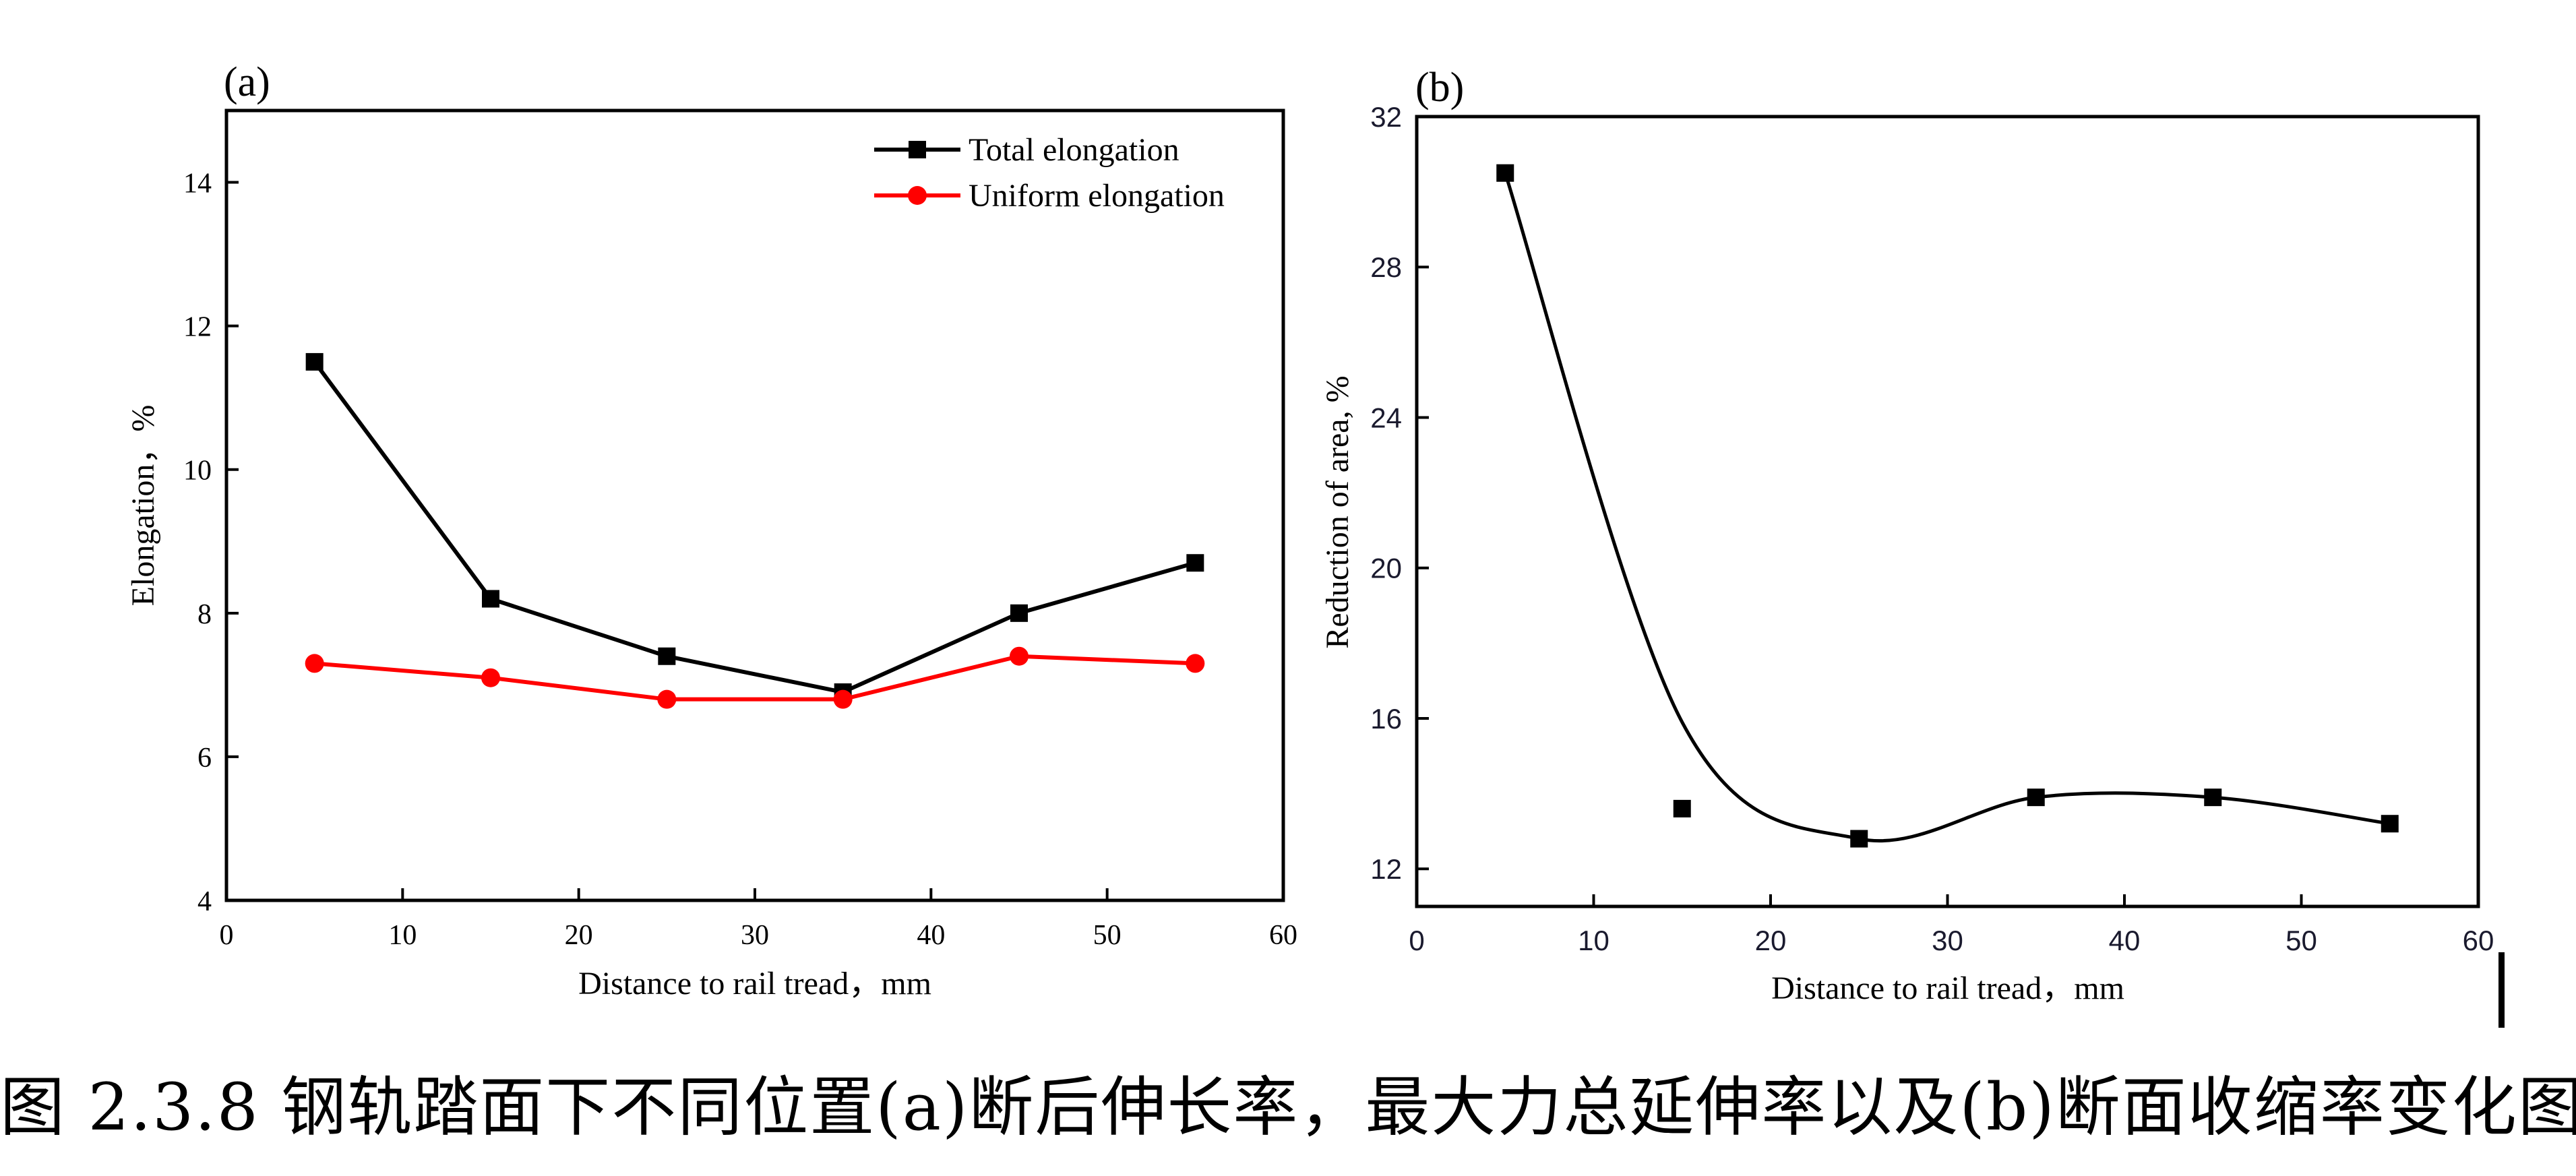 This screenshot has width=2576, height=1176. What do you see at coordinates (1386, 417) in the screenshot?
I see `b-y-tick-label: 24` at bounding box center [1386, 417].